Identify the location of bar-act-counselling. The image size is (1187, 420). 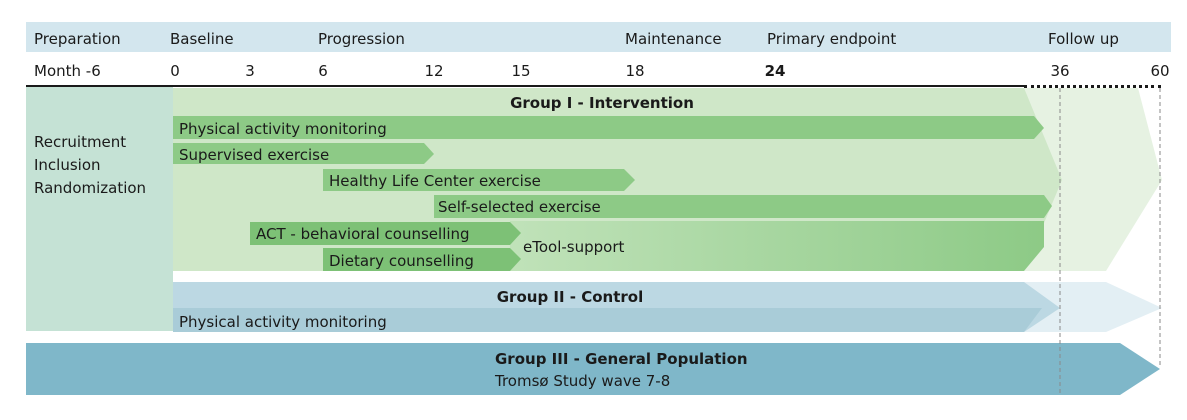
(385, 233).